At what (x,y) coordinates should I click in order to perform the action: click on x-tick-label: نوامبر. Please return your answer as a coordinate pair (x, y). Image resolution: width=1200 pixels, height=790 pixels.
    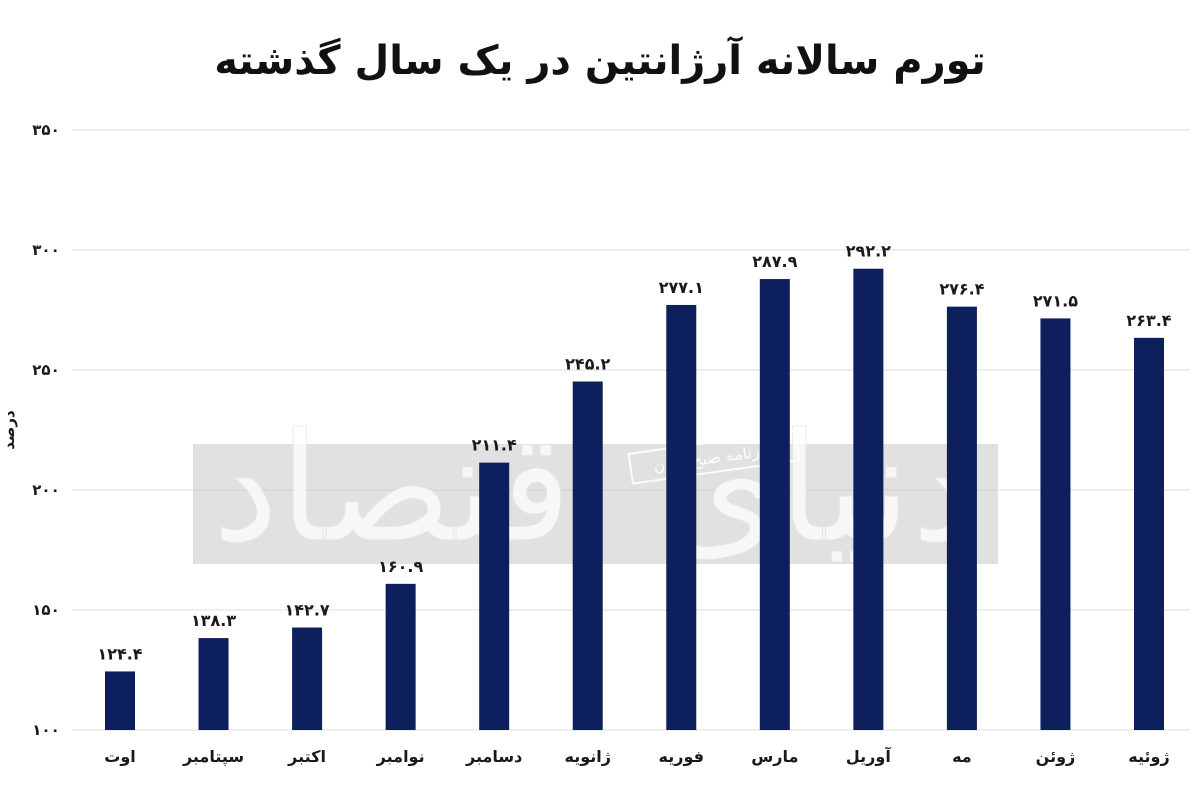
    Looking at the image, I should click on (400, 756).